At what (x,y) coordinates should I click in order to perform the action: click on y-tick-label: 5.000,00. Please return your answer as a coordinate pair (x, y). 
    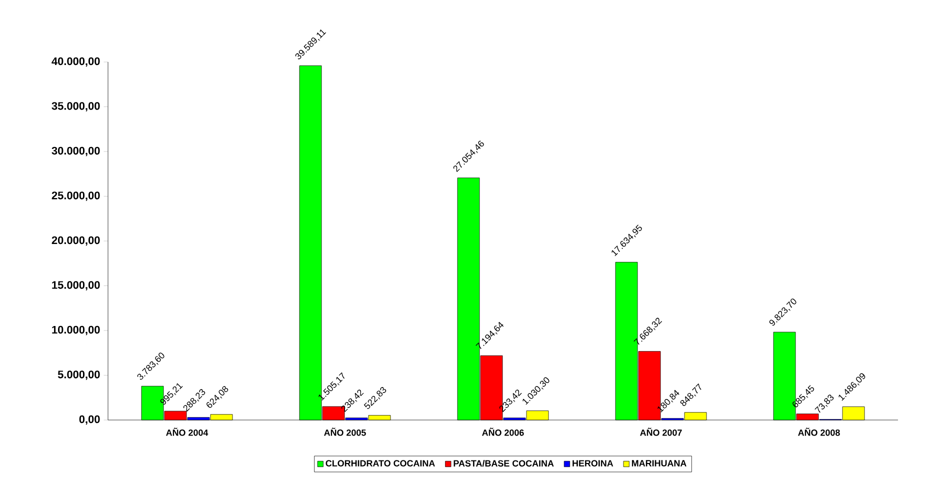
    Looking at the image, I should click on (79, 375).